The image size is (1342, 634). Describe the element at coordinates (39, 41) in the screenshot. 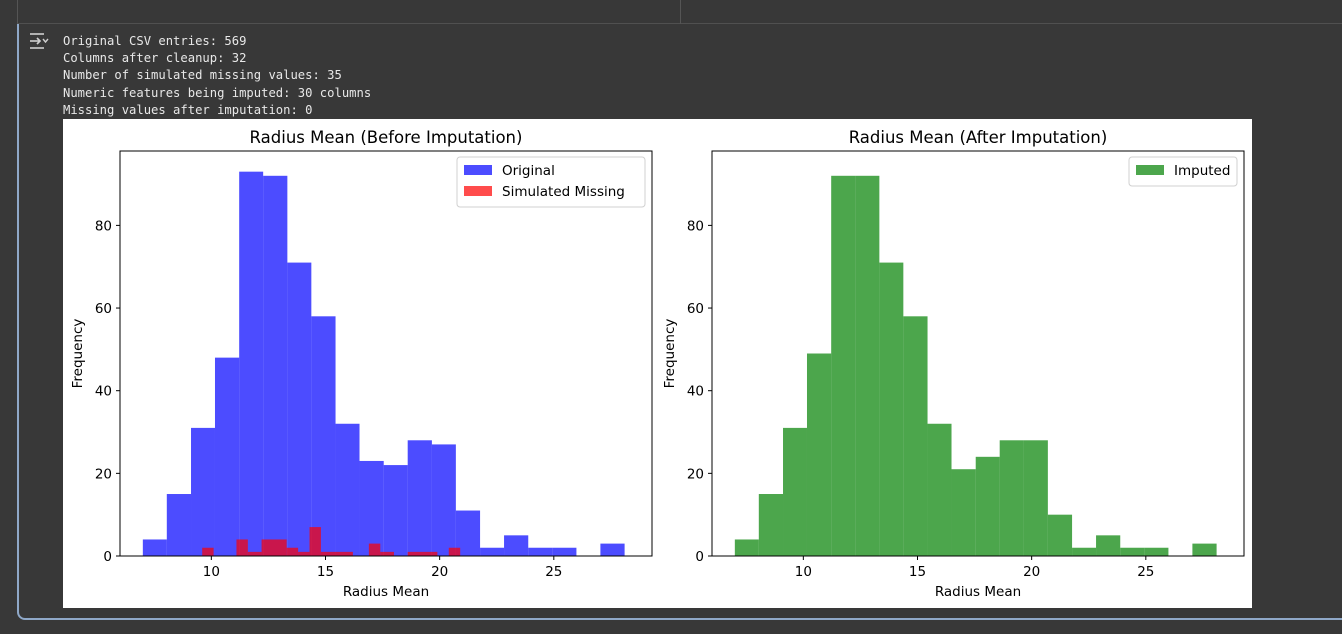

I see `output-toggle-icon` at that location.